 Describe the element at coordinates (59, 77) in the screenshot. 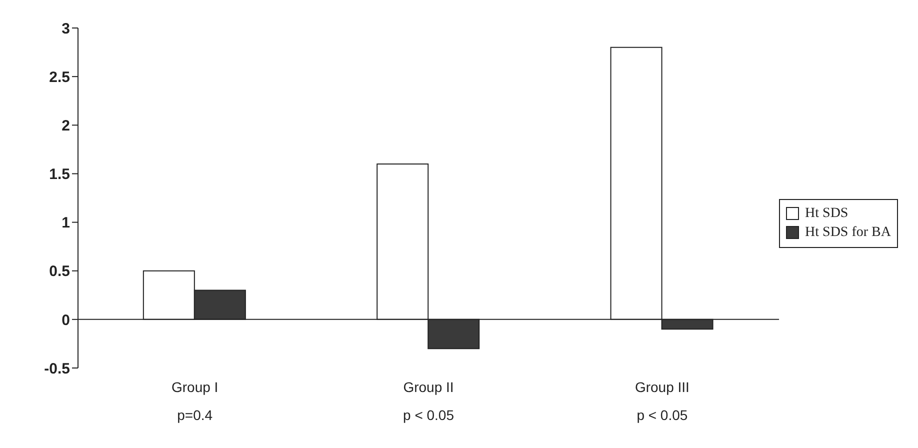

I see `y-tick-label: 2.5` at that location.